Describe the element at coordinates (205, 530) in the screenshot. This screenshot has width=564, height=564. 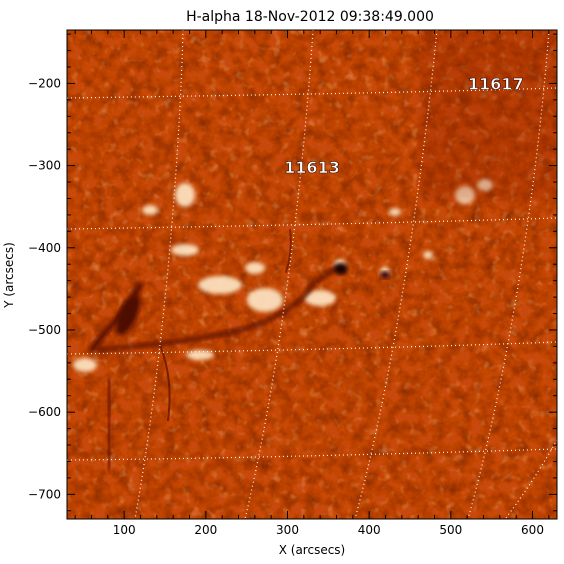
I see `x-tick-label: 200` at that location.